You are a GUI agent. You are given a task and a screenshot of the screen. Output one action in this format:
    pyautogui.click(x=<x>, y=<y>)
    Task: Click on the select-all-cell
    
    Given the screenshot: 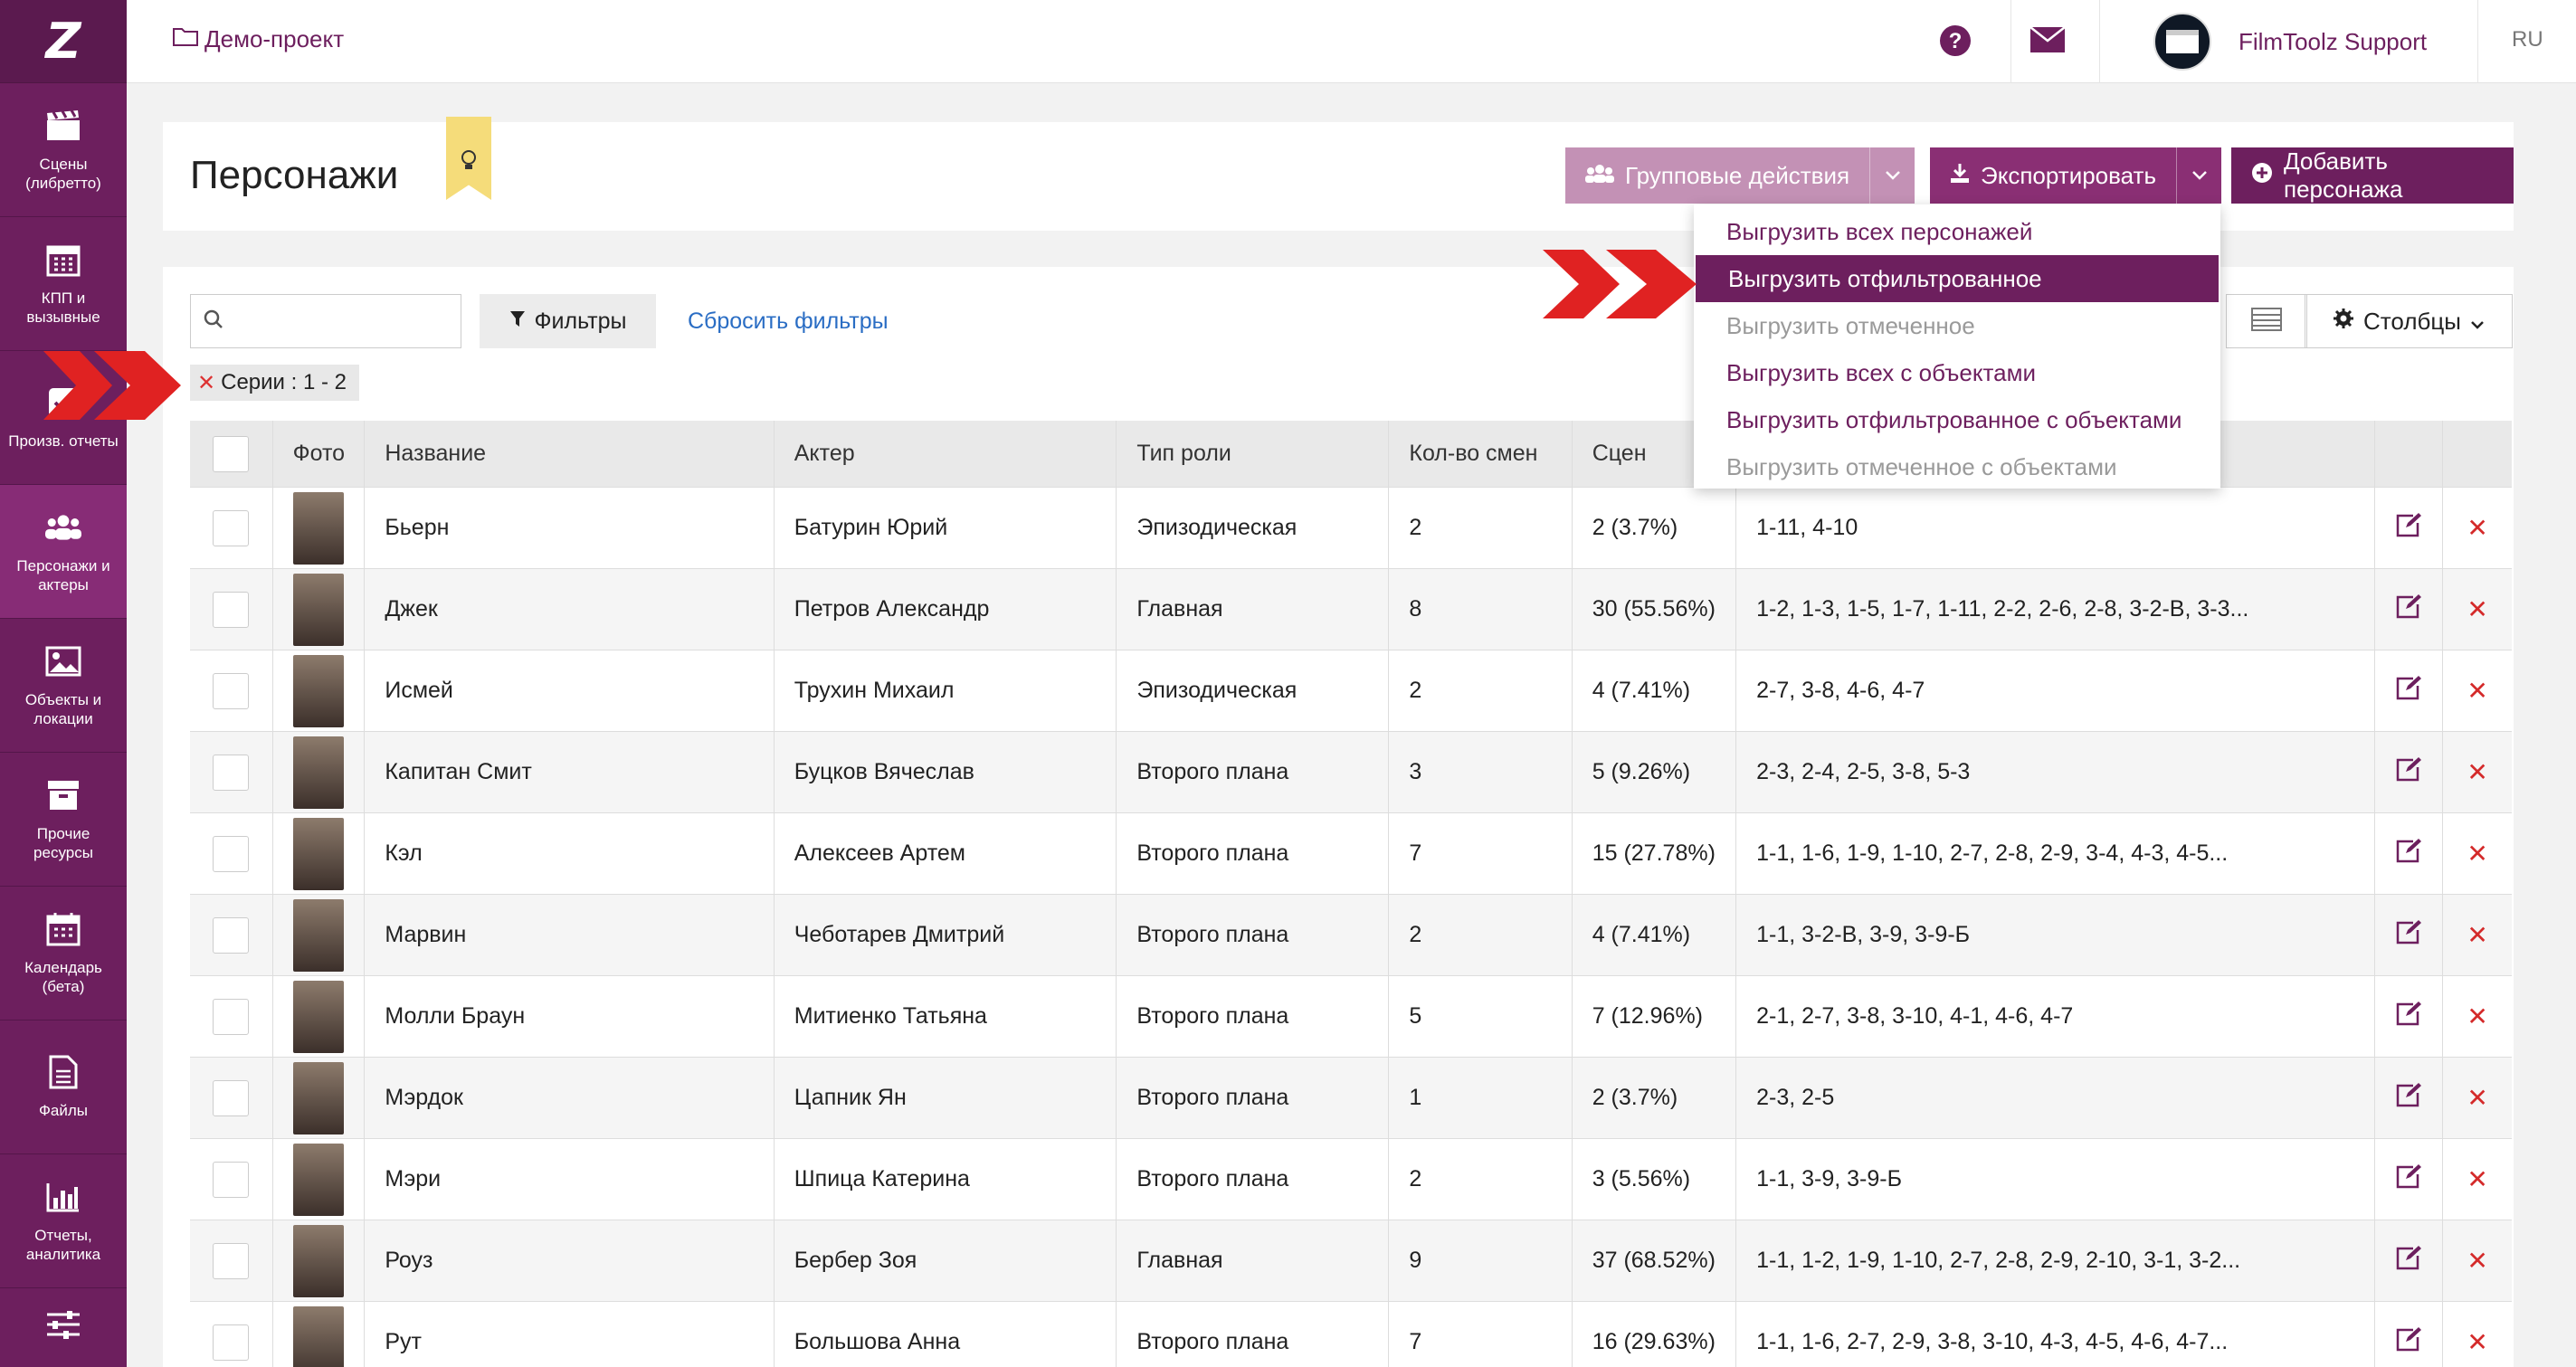 What is the action you would take?
    pyautogui.click(x=232, y=454)
    